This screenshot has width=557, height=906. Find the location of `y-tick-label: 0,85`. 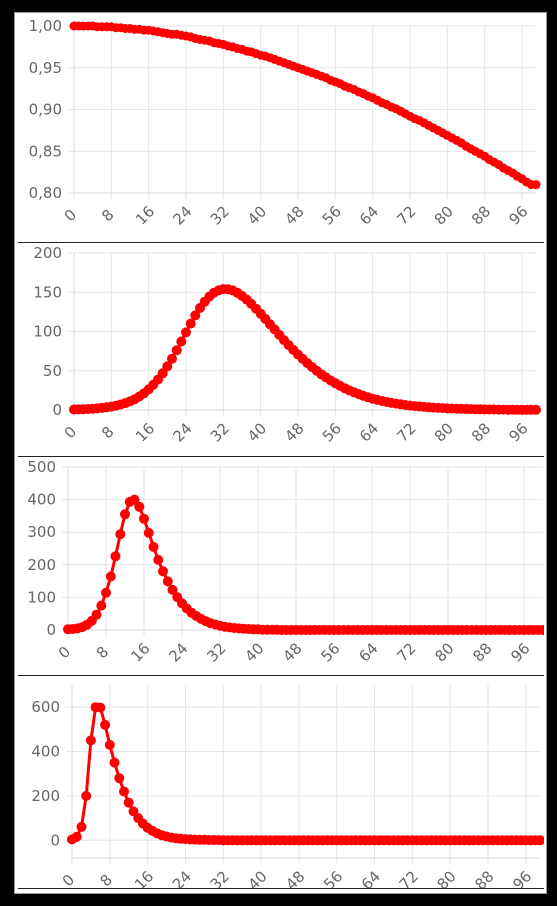

y-tick-label: 0,85 is located at coordinates (45, 151).